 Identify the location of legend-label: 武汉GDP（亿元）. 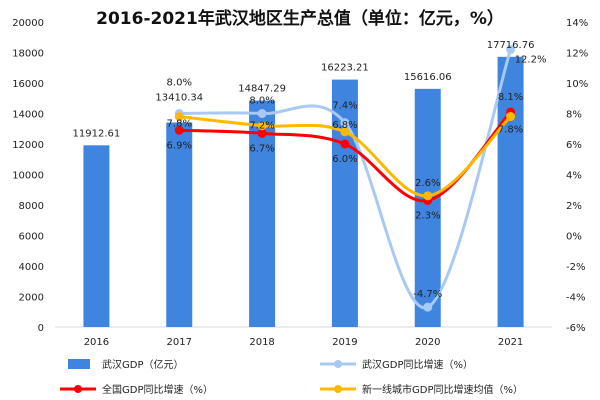
(142, 364).